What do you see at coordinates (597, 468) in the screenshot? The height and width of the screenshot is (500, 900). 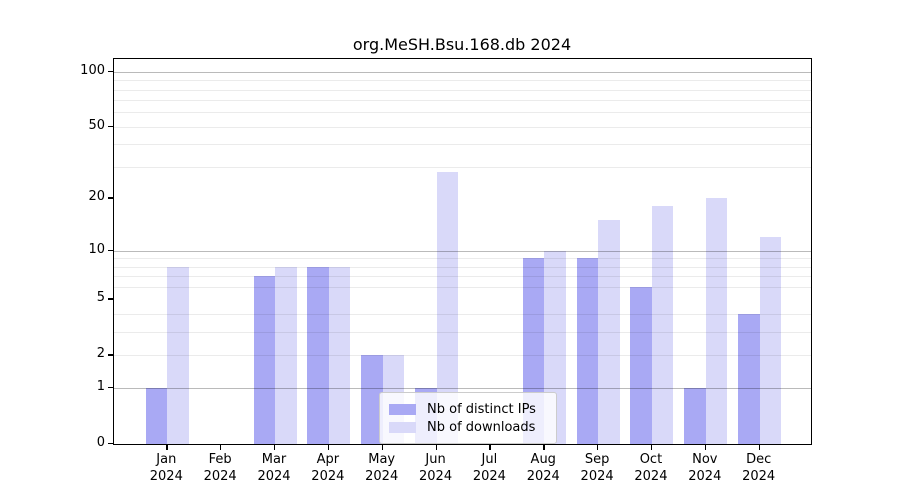 I see `x-axis-label: Sep 2024` at bounding box center [597, 468].